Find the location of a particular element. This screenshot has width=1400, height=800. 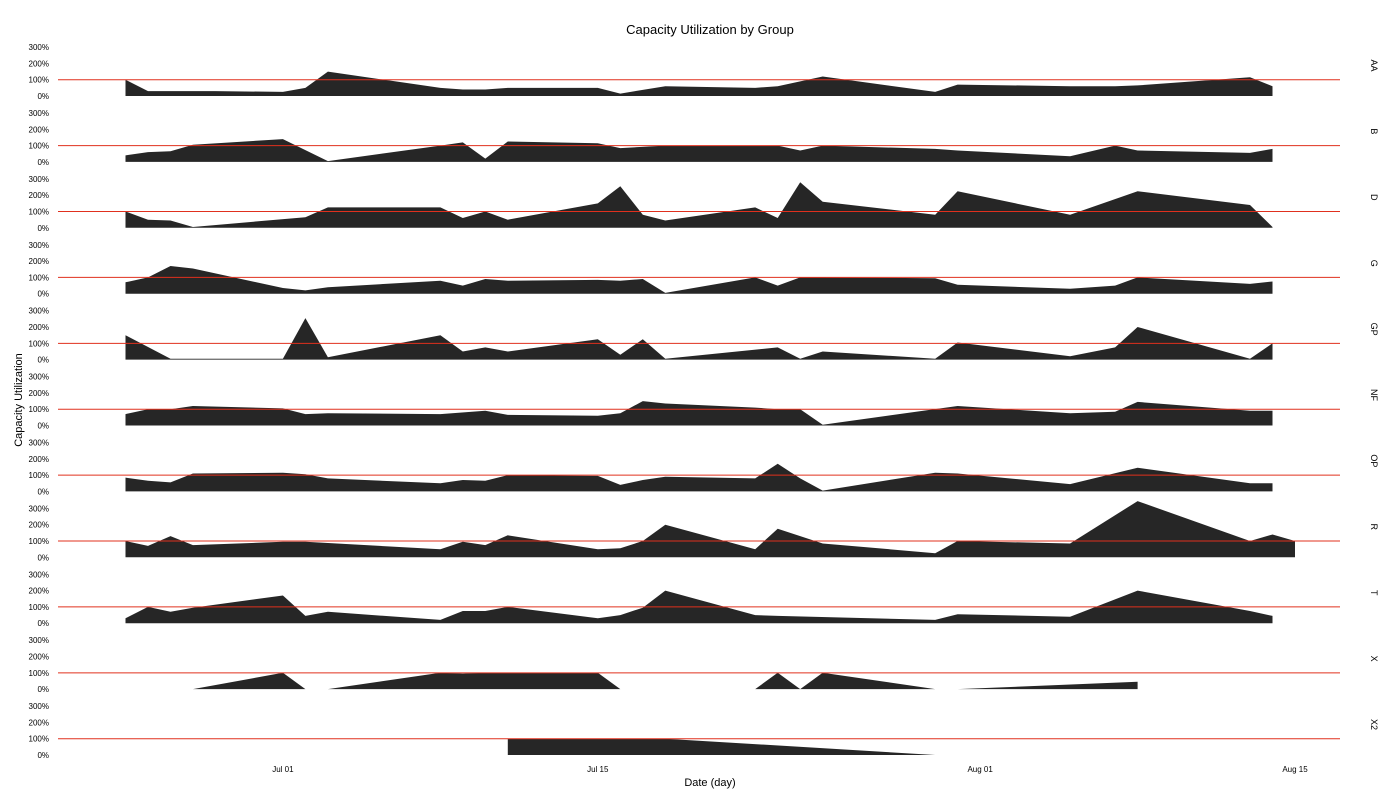

panel-g: 0% 100% 200% 300% G is located at coordinates (704, 270).